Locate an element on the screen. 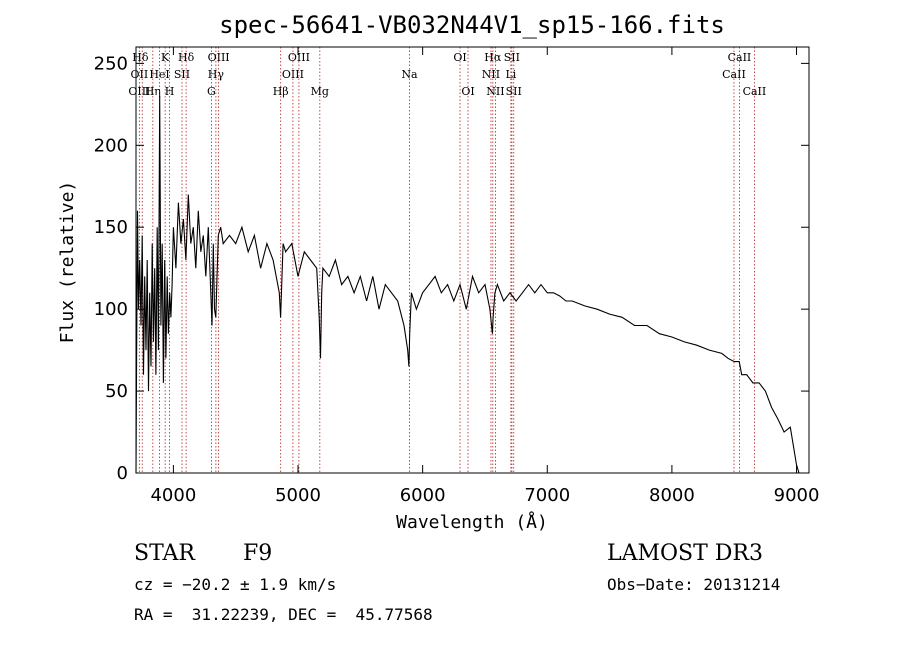 This screenshot has height=649, width=900. spectral-line-label: Hγ is located at coordinates (216, 74).